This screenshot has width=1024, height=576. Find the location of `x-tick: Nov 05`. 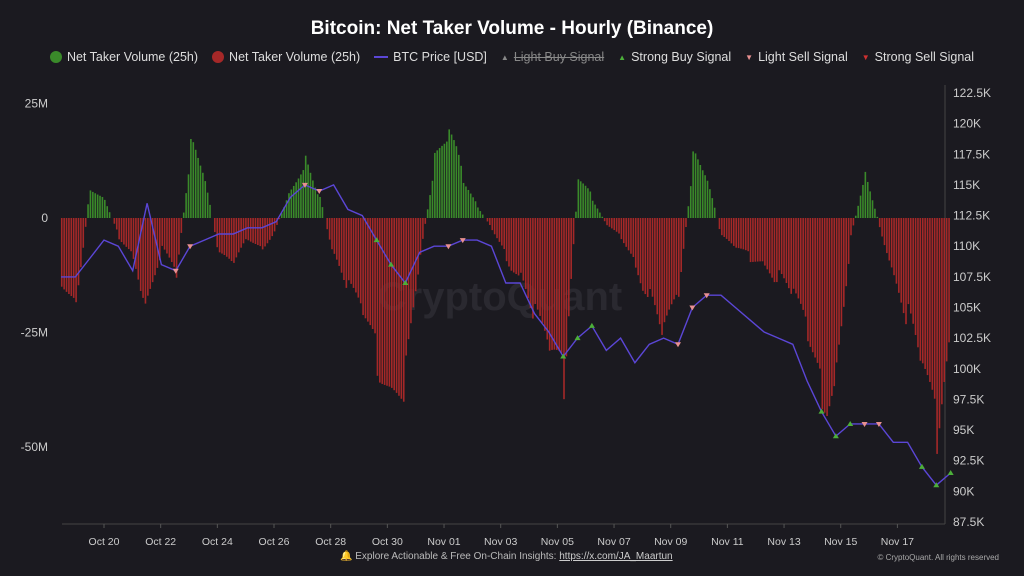

x-tick: Nov 05 is located at coordinates (557, 542).